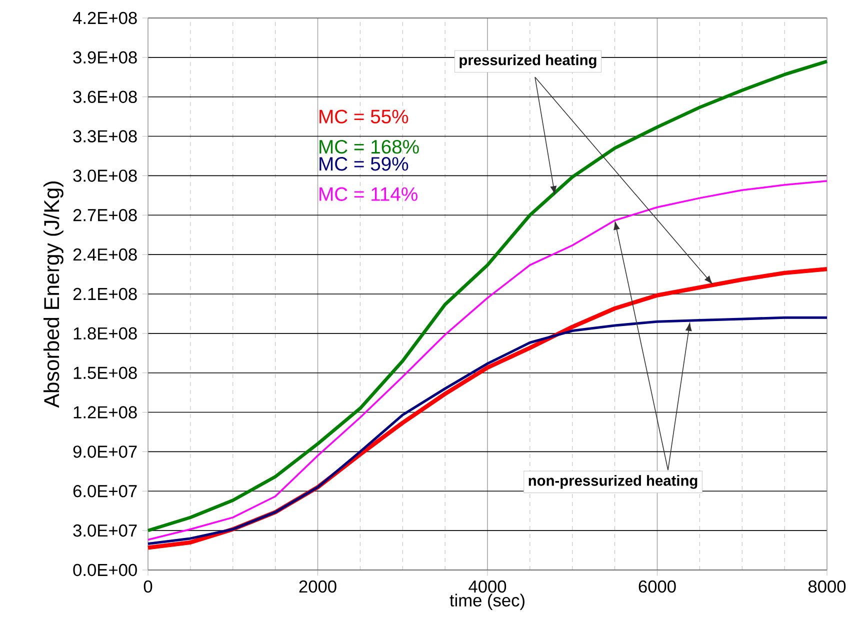 This screenshot has height=628, width=850. I want to click on y-tick-label: 1.8E+08, so click(105, 333).